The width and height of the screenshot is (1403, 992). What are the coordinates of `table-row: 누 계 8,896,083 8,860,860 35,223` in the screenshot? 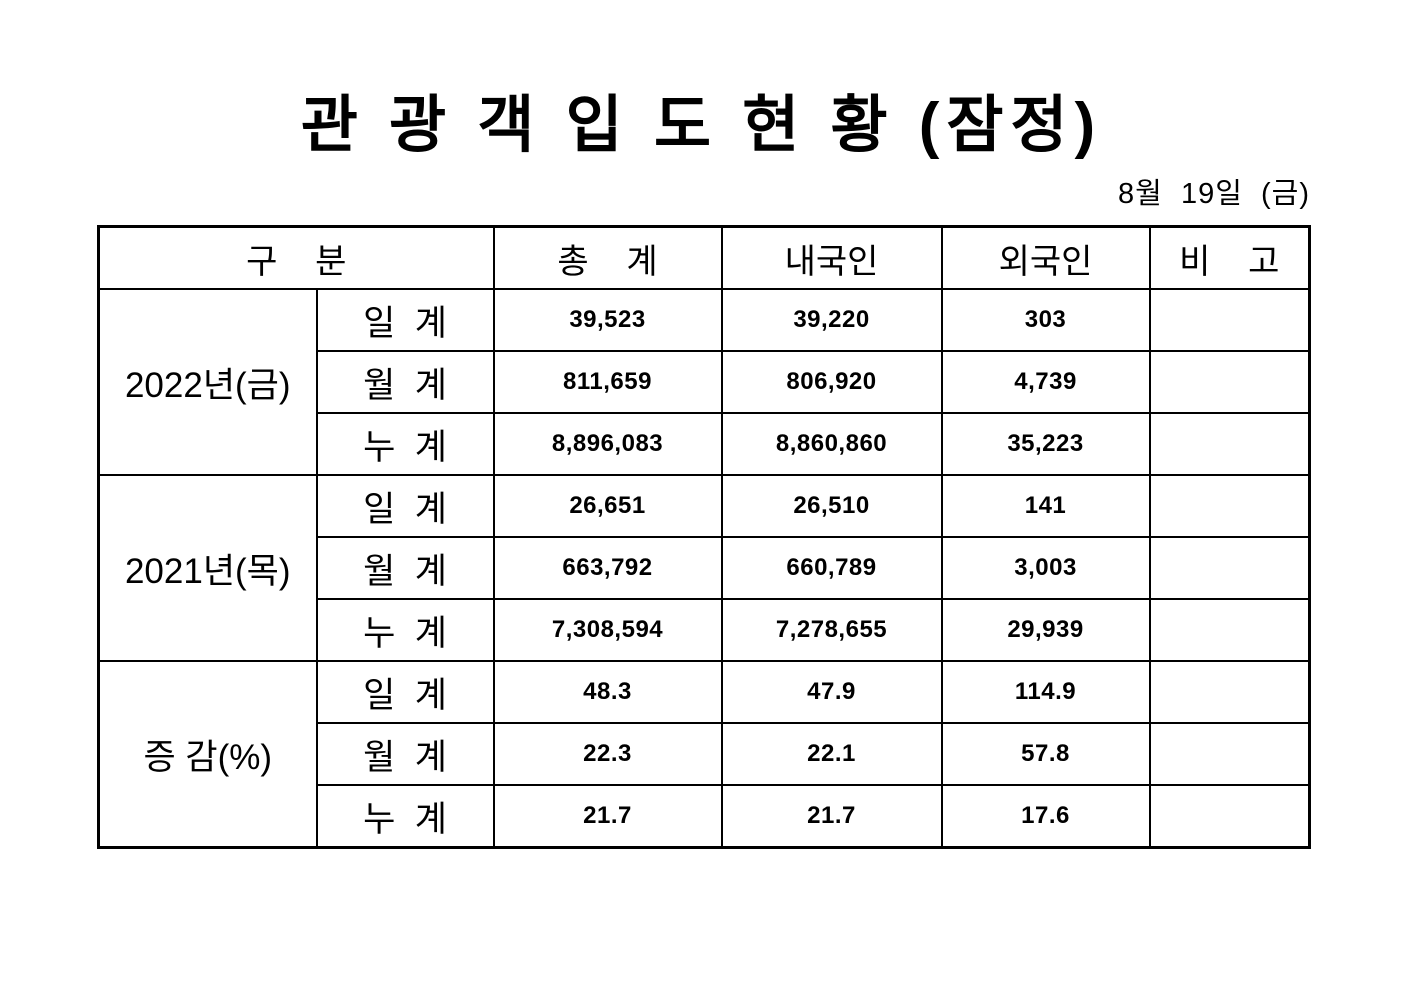 It's located at (705, 444).